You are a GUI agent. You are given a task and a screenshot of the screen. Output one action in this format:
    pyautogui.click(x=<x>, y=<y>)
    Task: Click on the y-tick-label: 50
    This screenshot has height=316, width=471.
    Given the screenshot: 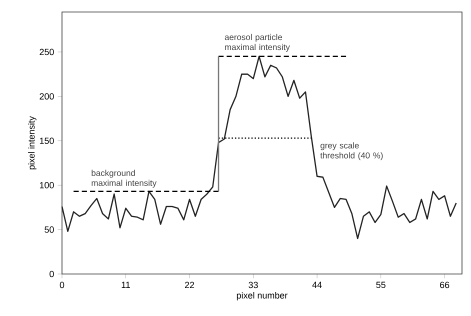 What is the action you would take?
    pyautogui.click(x=49, y=229)
    